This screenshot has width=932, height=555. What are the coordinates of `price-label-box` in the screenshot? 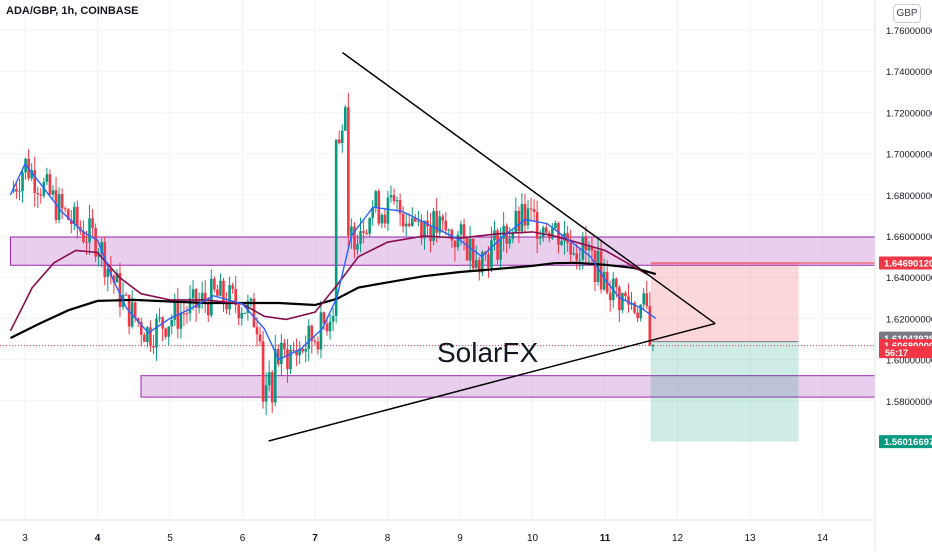 It's located at (905, 263).